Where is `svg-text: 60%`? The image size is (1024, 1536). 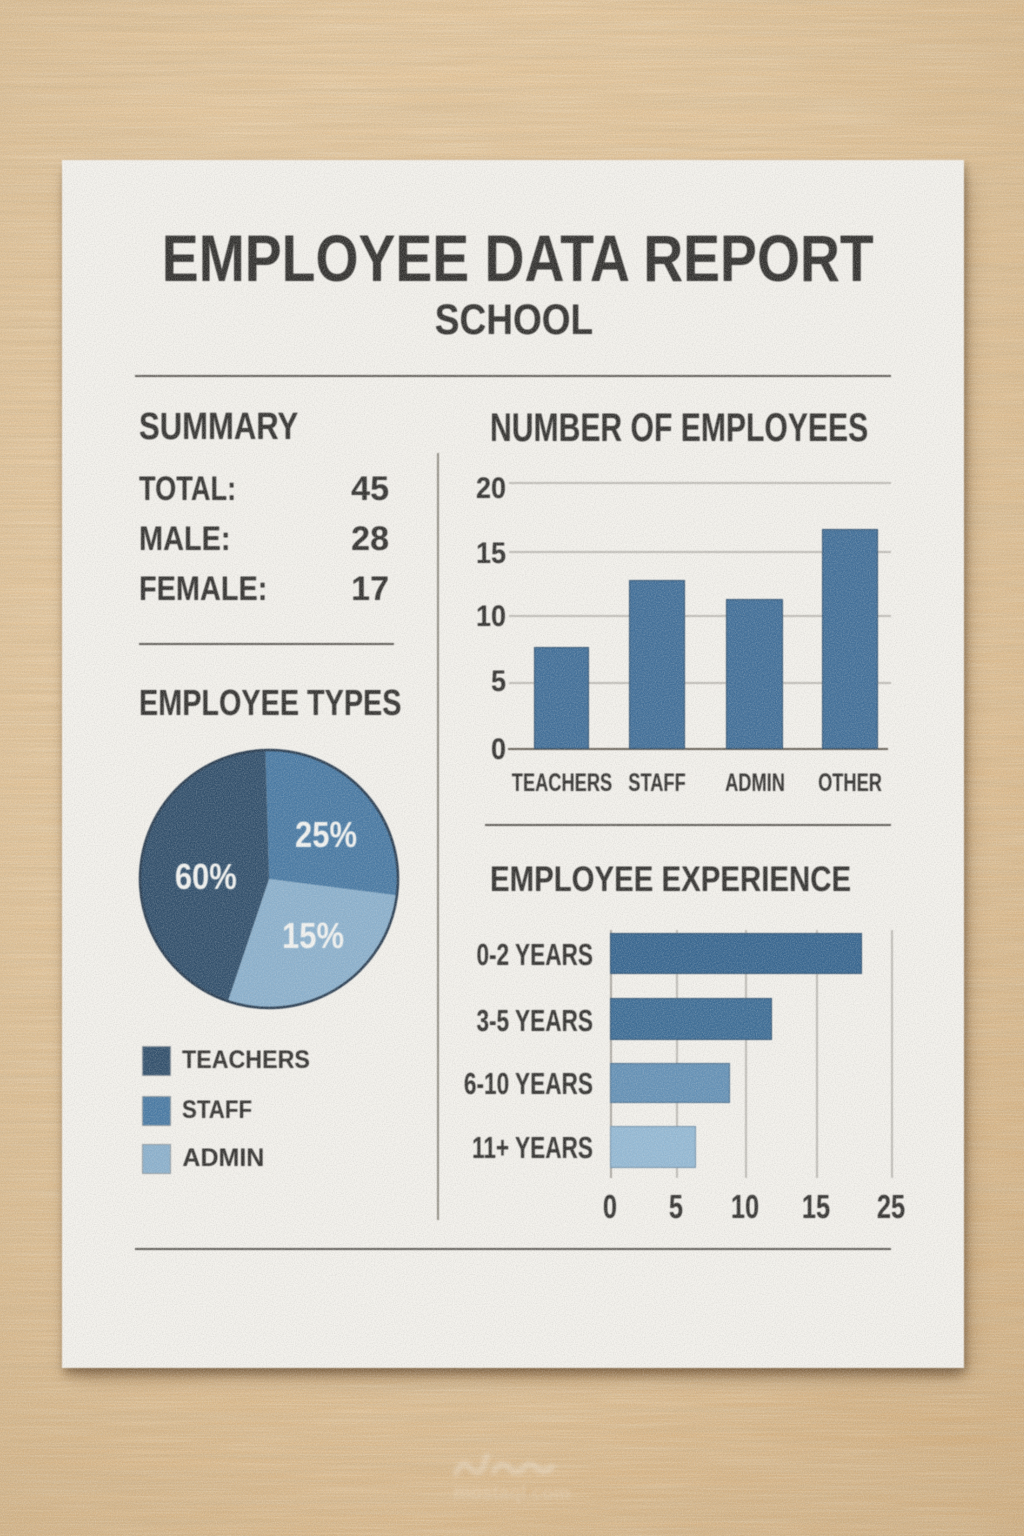
svg-text: 60% is located at coordinates (206, 878).